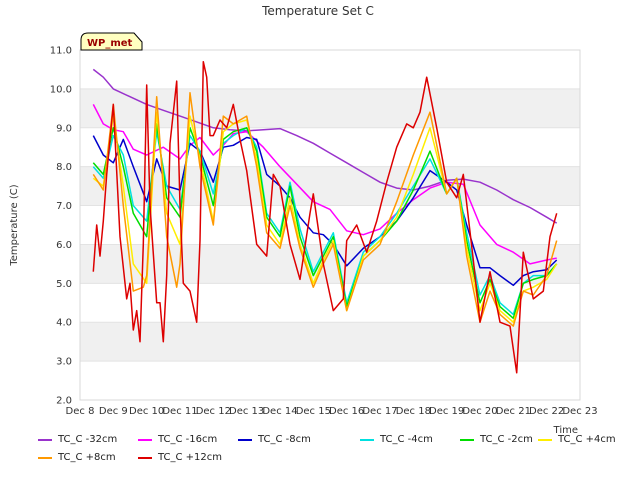 The height and width of the screenshot is (484, 640). Describe the element at coordinates (406, 439) in the screenshot. I see `legend-label: TC_C -4cm` at that location.